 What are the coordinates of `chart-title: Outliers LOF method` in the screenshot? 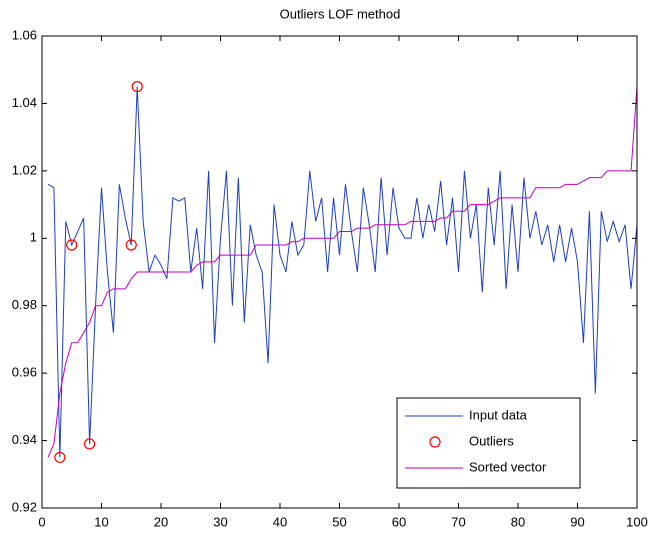 It's located at (340, 13).